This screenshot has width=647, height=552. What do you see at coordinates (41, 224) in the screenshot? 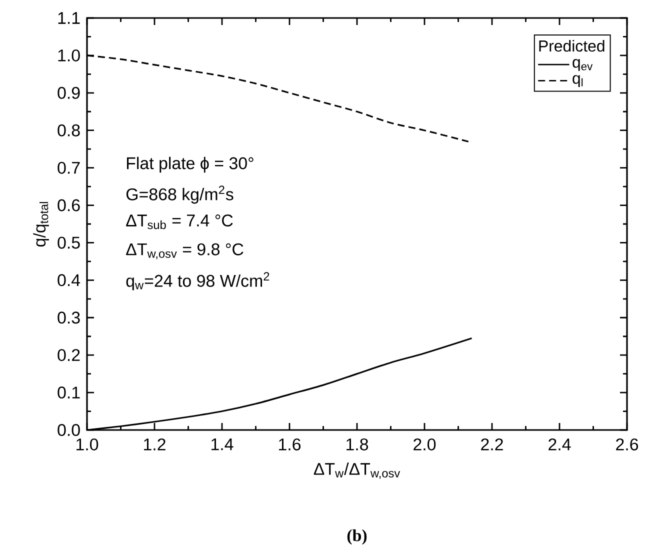
I see `y-axis-title: q/q$_{total}$` at bounding box center [41, 224].